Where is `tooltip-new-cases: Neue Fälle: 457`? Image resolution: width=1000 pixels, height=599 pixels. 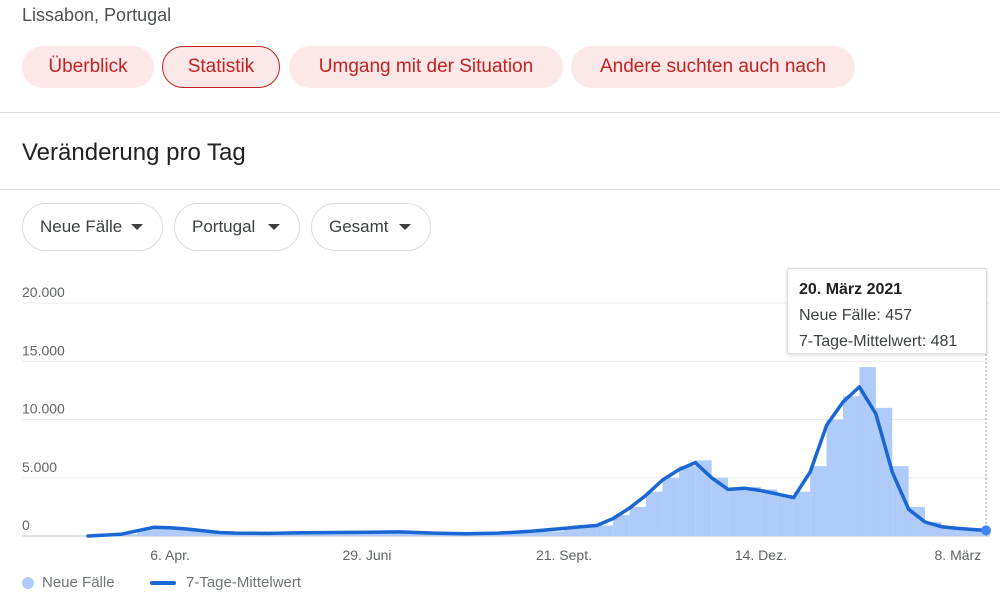 tooltip-new-cases: Neue Fälle: 457 is located at coordinates (855, 315).